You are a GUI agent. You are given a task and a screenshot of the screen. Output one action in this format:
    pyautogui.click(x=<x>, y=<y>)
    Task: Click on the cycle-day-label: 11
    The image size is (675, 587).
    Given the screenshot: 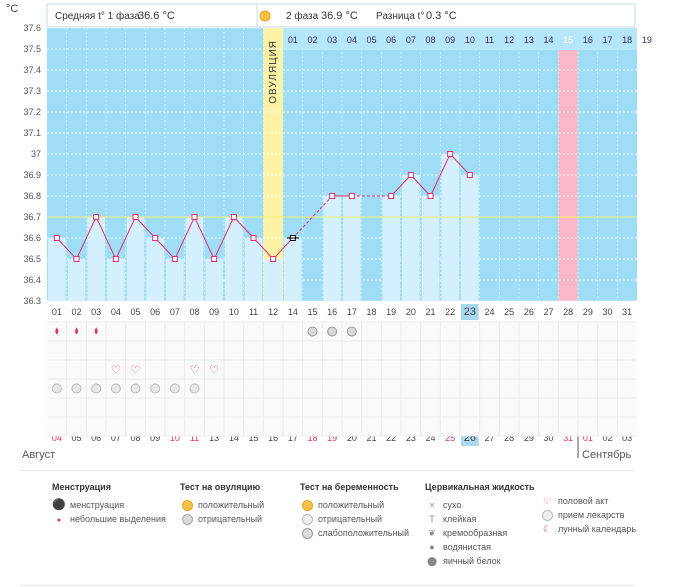 What is the action you would take?
    pyautogui.click(x=253, y=312)
    